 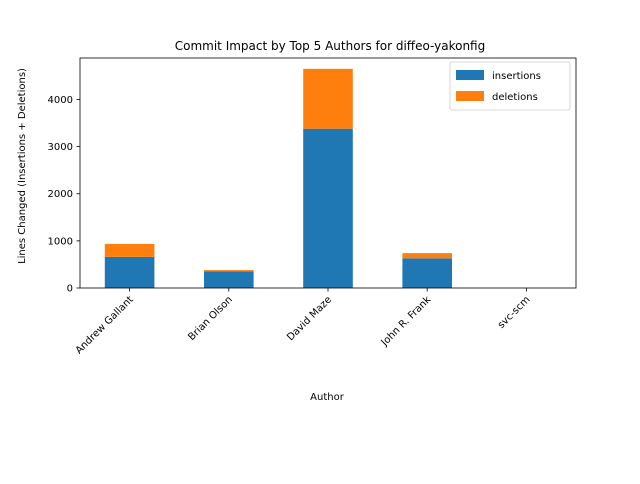 What do you see at coordinates (60, 194) in the screenshot?
I see `y-tick-label: 2000` at bounding box center [60, 194].